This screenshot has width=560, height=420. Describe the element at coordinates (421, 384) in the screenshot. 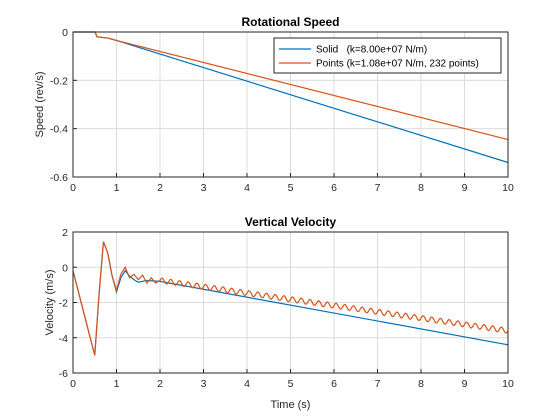

I see `vertical-velocity-xtick-label-8: 8` at that location.